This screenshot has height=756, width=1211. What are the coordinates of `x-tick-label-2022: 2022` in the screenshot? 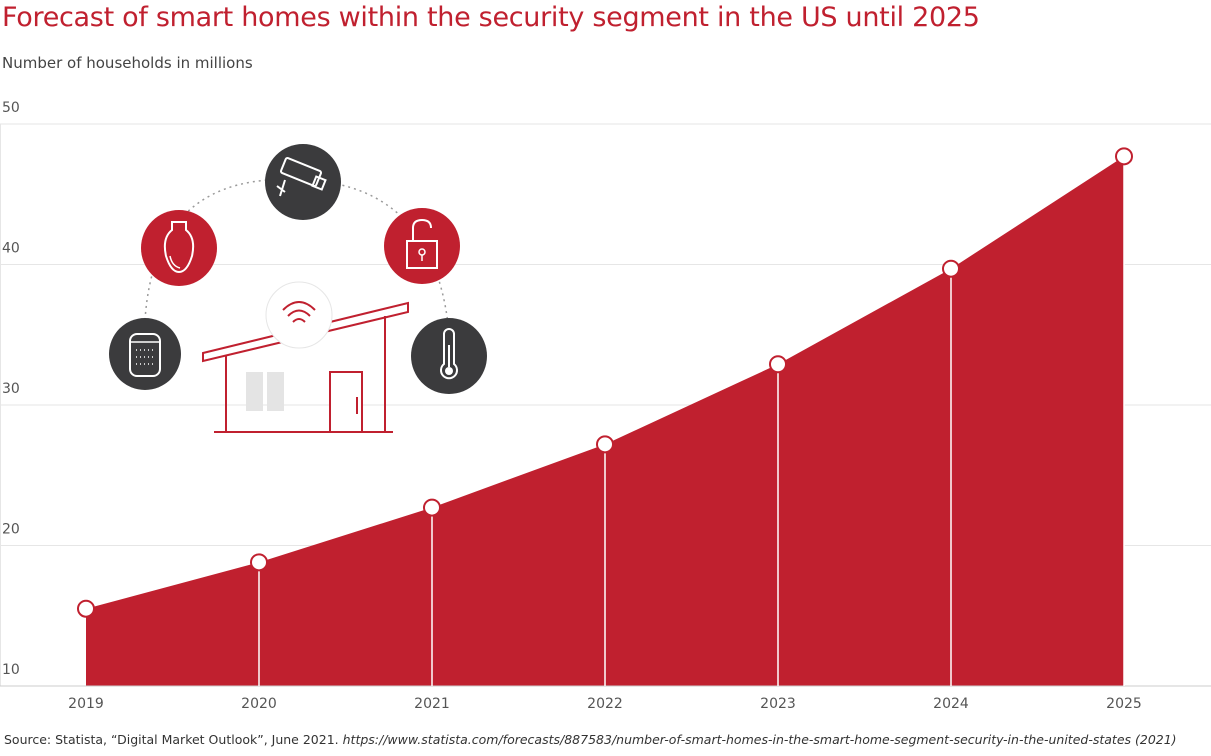 It's located at (605, 704).